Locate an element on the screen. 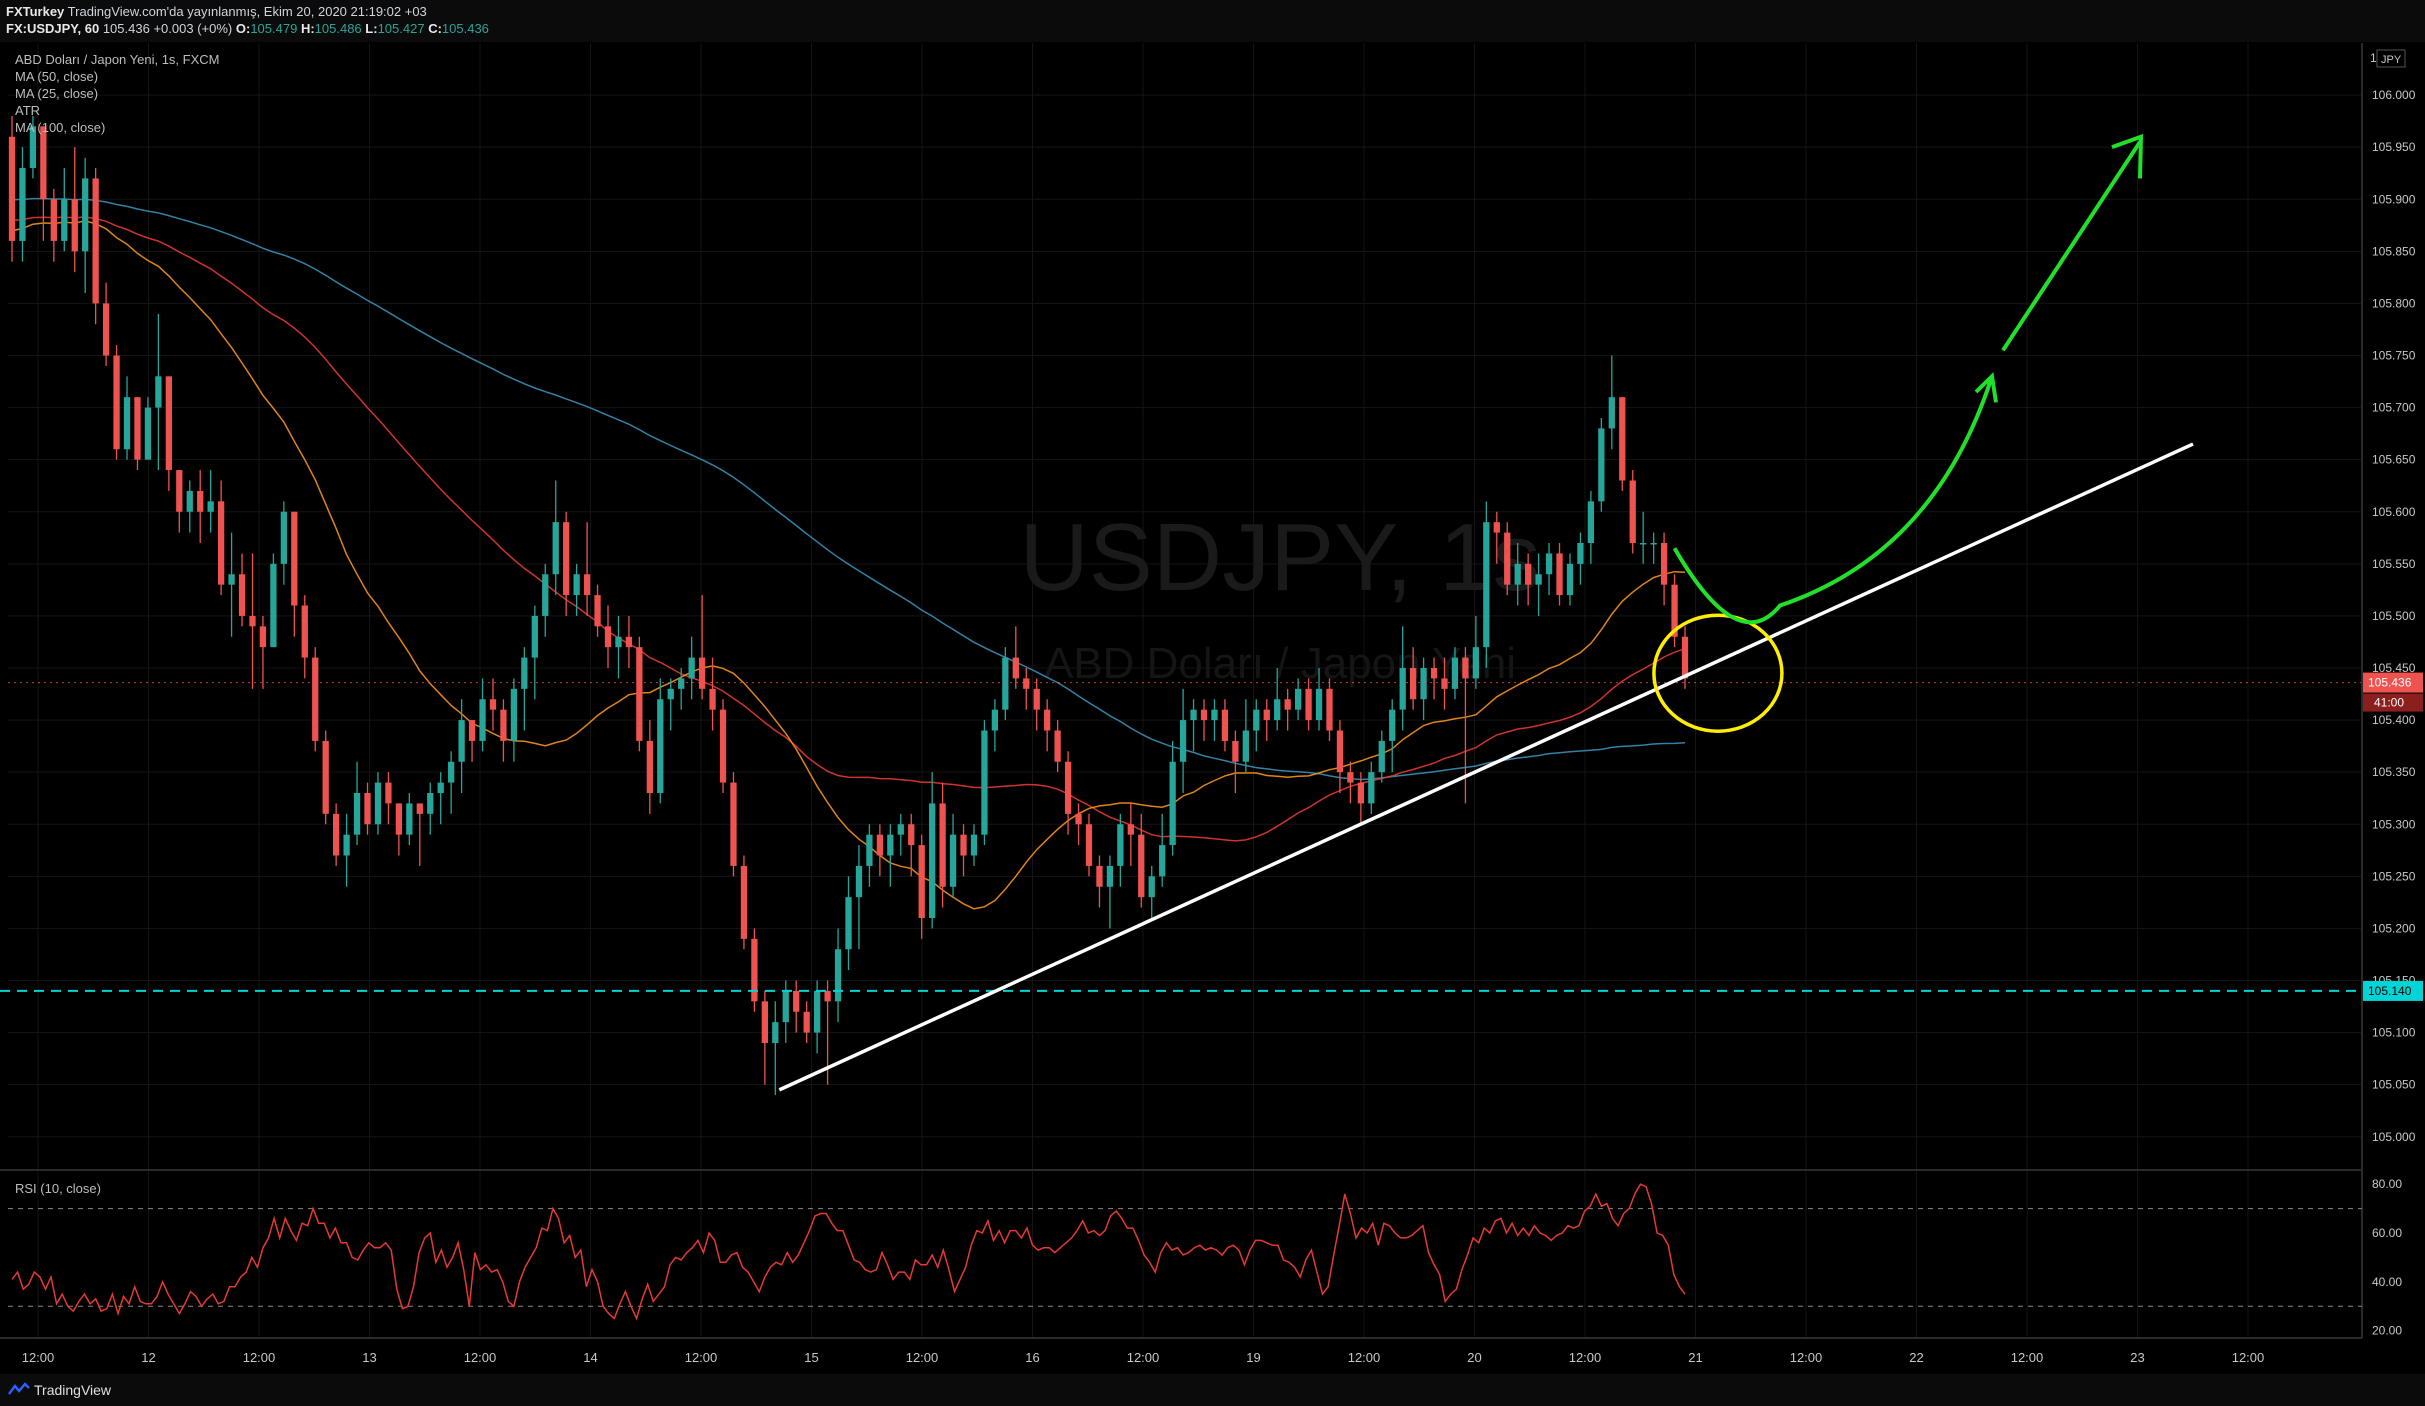 The width and height of the screenshot is (2425, 1406). legend-ma25: MA (25, close) is located at coordinates (57, 93).